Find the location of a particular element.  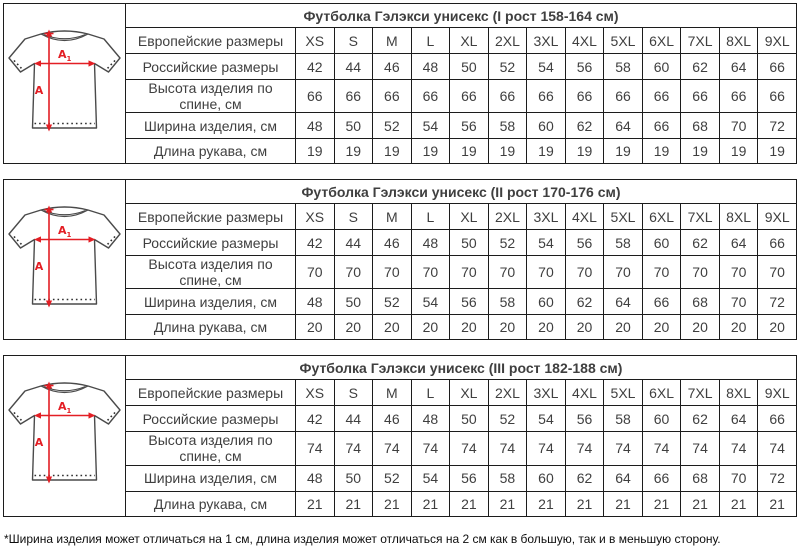

size-value-cell: S is located at coordinates (353, 393).